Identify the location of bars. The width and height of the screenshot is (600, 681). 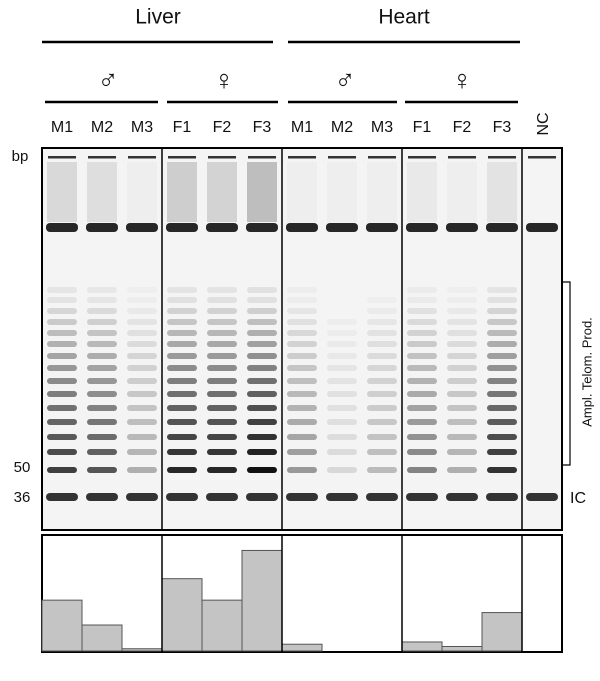
(282, 600).